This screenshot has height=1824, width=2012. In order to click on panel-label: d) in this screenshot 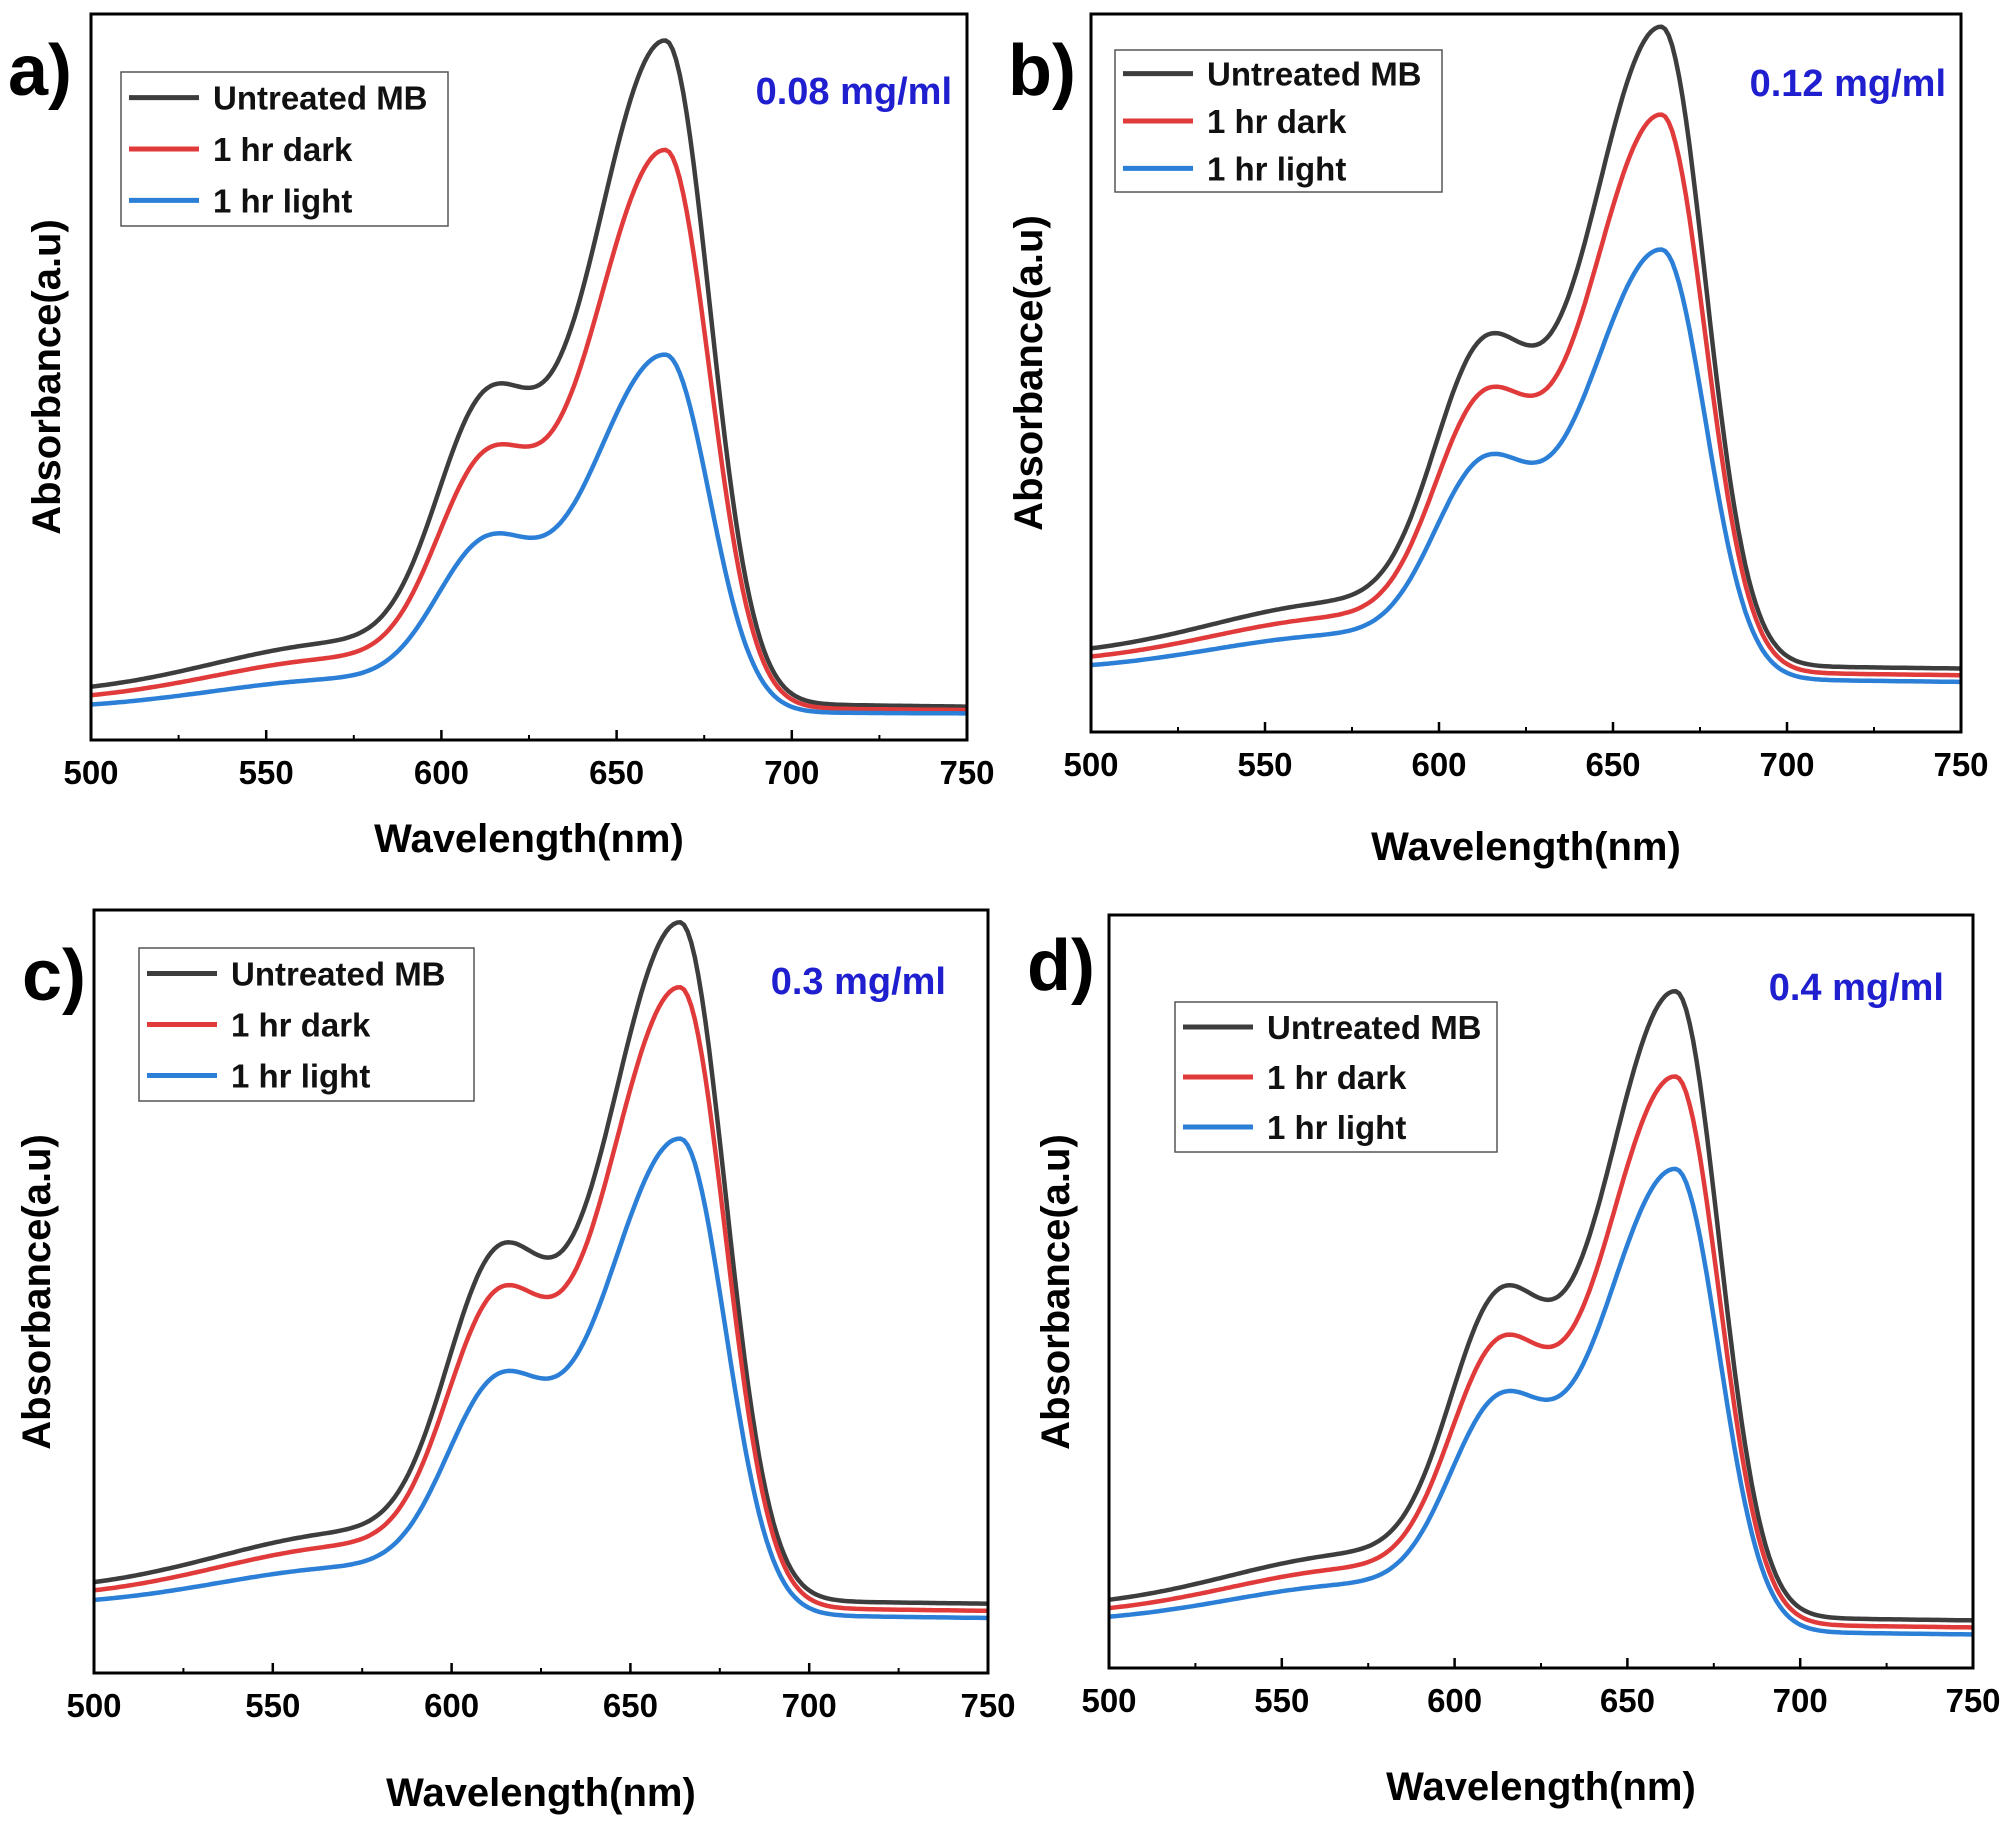, I will do `click(1061, 966)`.